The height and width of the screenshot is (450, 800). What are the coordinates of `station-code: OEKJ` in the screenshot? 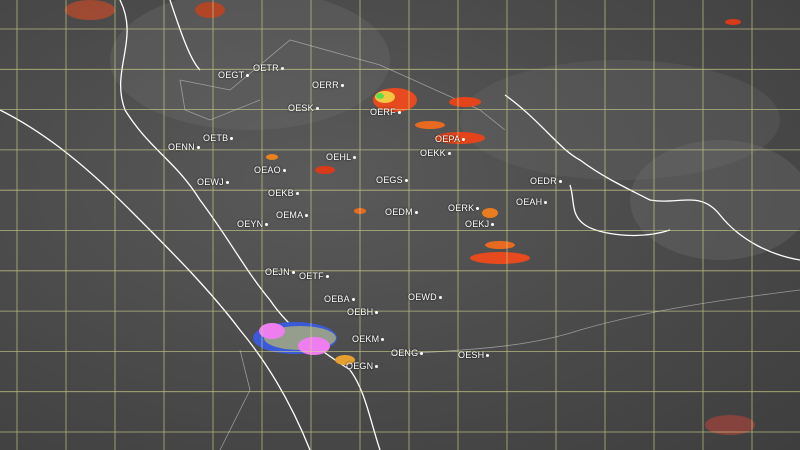 It's located at (477, 224).